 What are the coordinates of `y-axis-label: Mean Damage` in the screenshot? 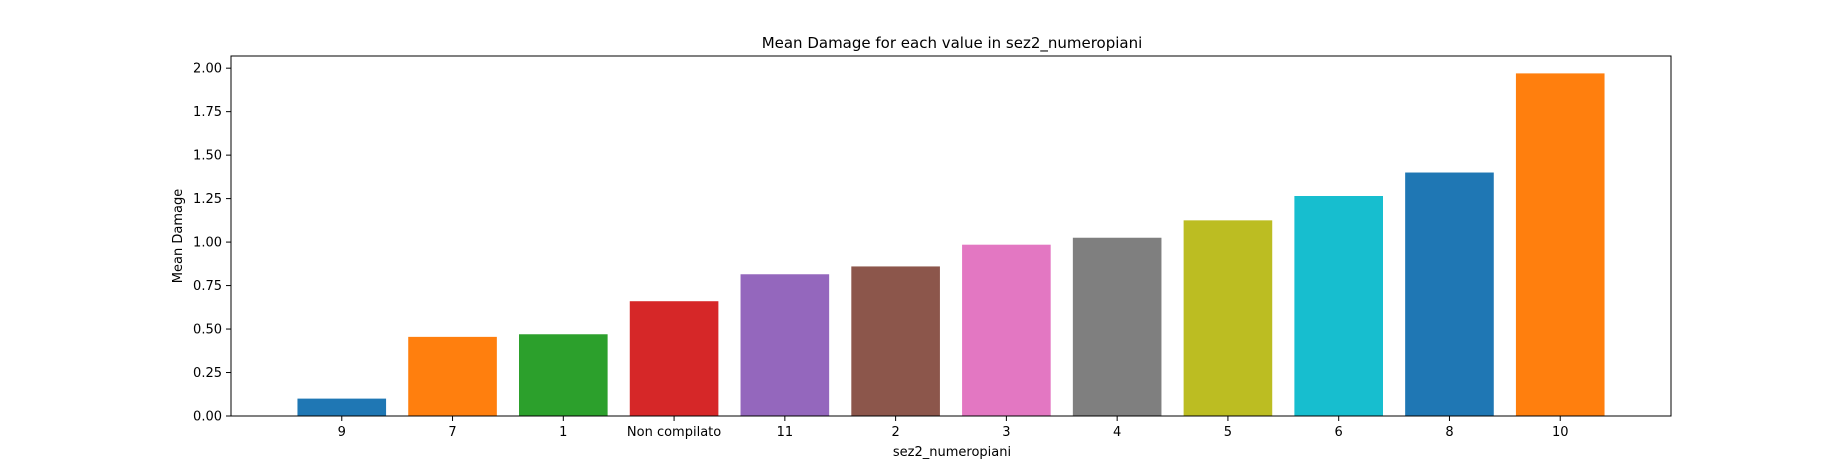 It's located at (178, 236).